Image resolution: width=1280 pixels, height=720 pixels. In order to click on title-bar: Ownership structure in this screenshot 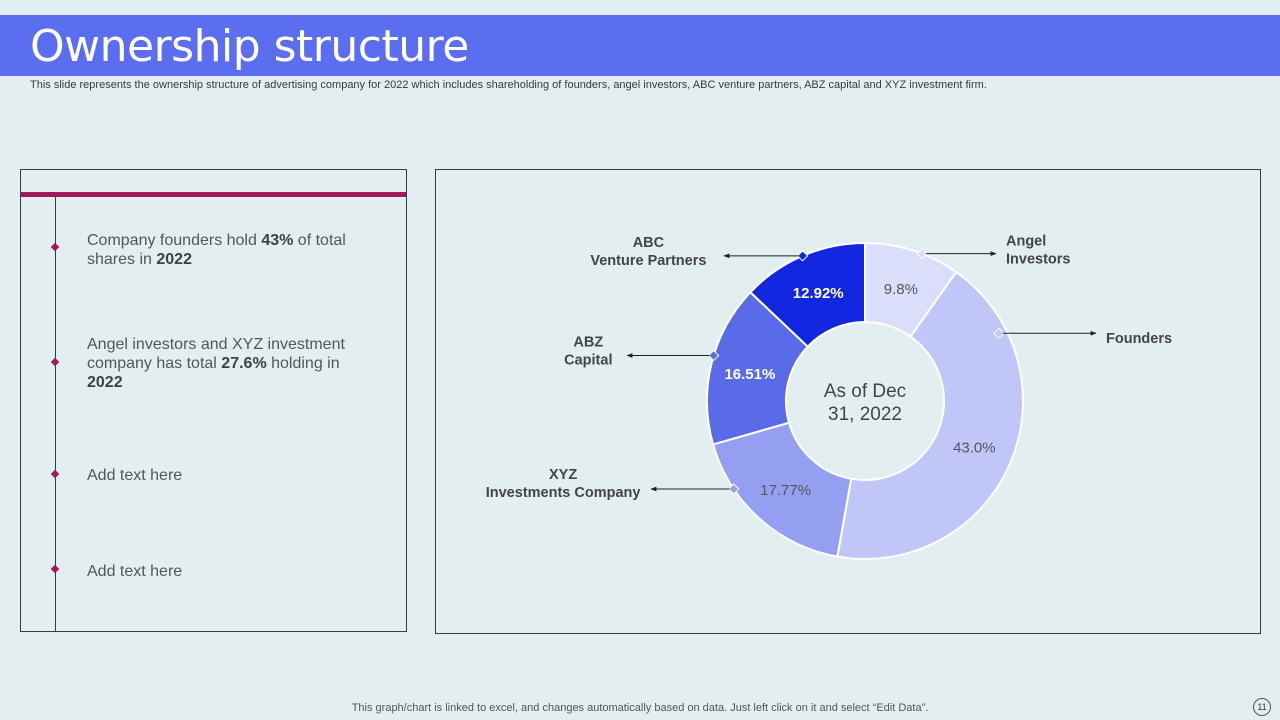, I will do `click(640, 45)`.